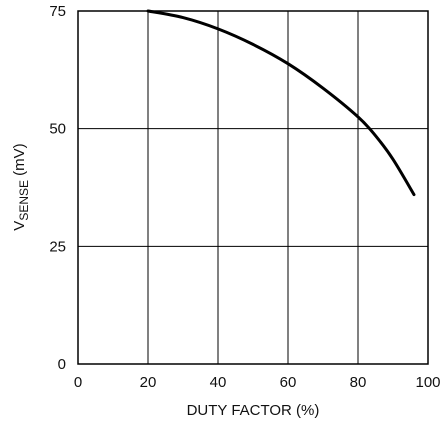 This screenshot has height=423, width=441. I want to click on x-tick-label: 20, so click(148, 382).